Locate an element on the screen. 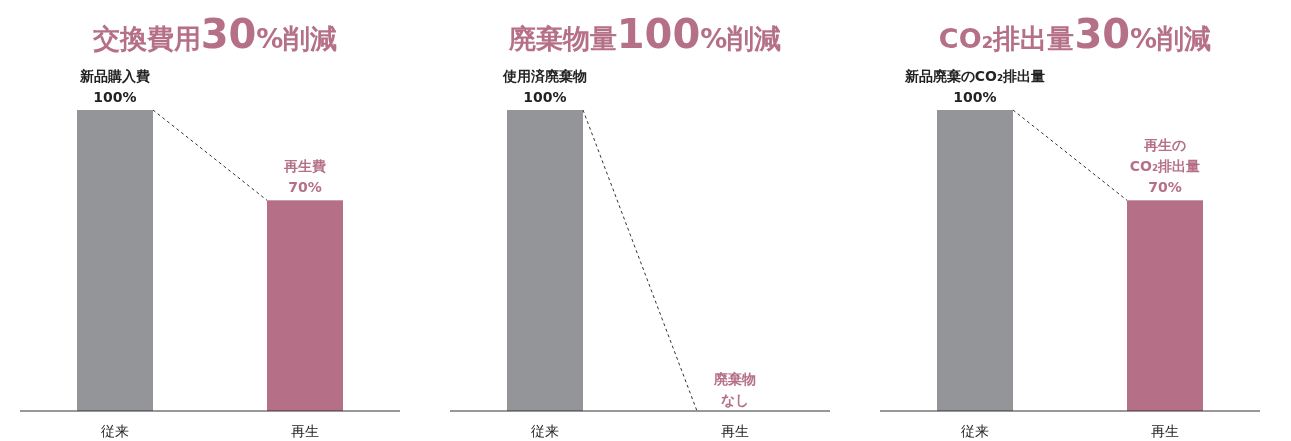  data-label: 新品購入費 100% is located at coordinates (114, 86).